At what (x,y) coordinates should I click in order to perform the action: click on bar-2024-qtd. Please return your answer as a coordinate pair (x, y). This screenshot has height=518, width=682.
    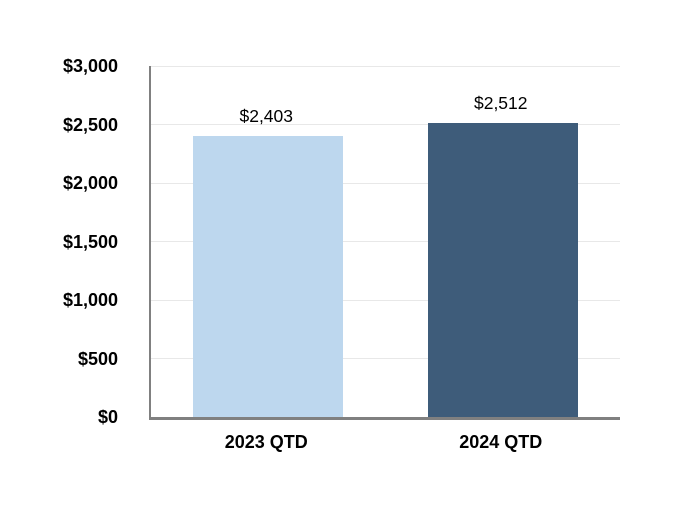
    Looking at the image, I should click on (502, 270).